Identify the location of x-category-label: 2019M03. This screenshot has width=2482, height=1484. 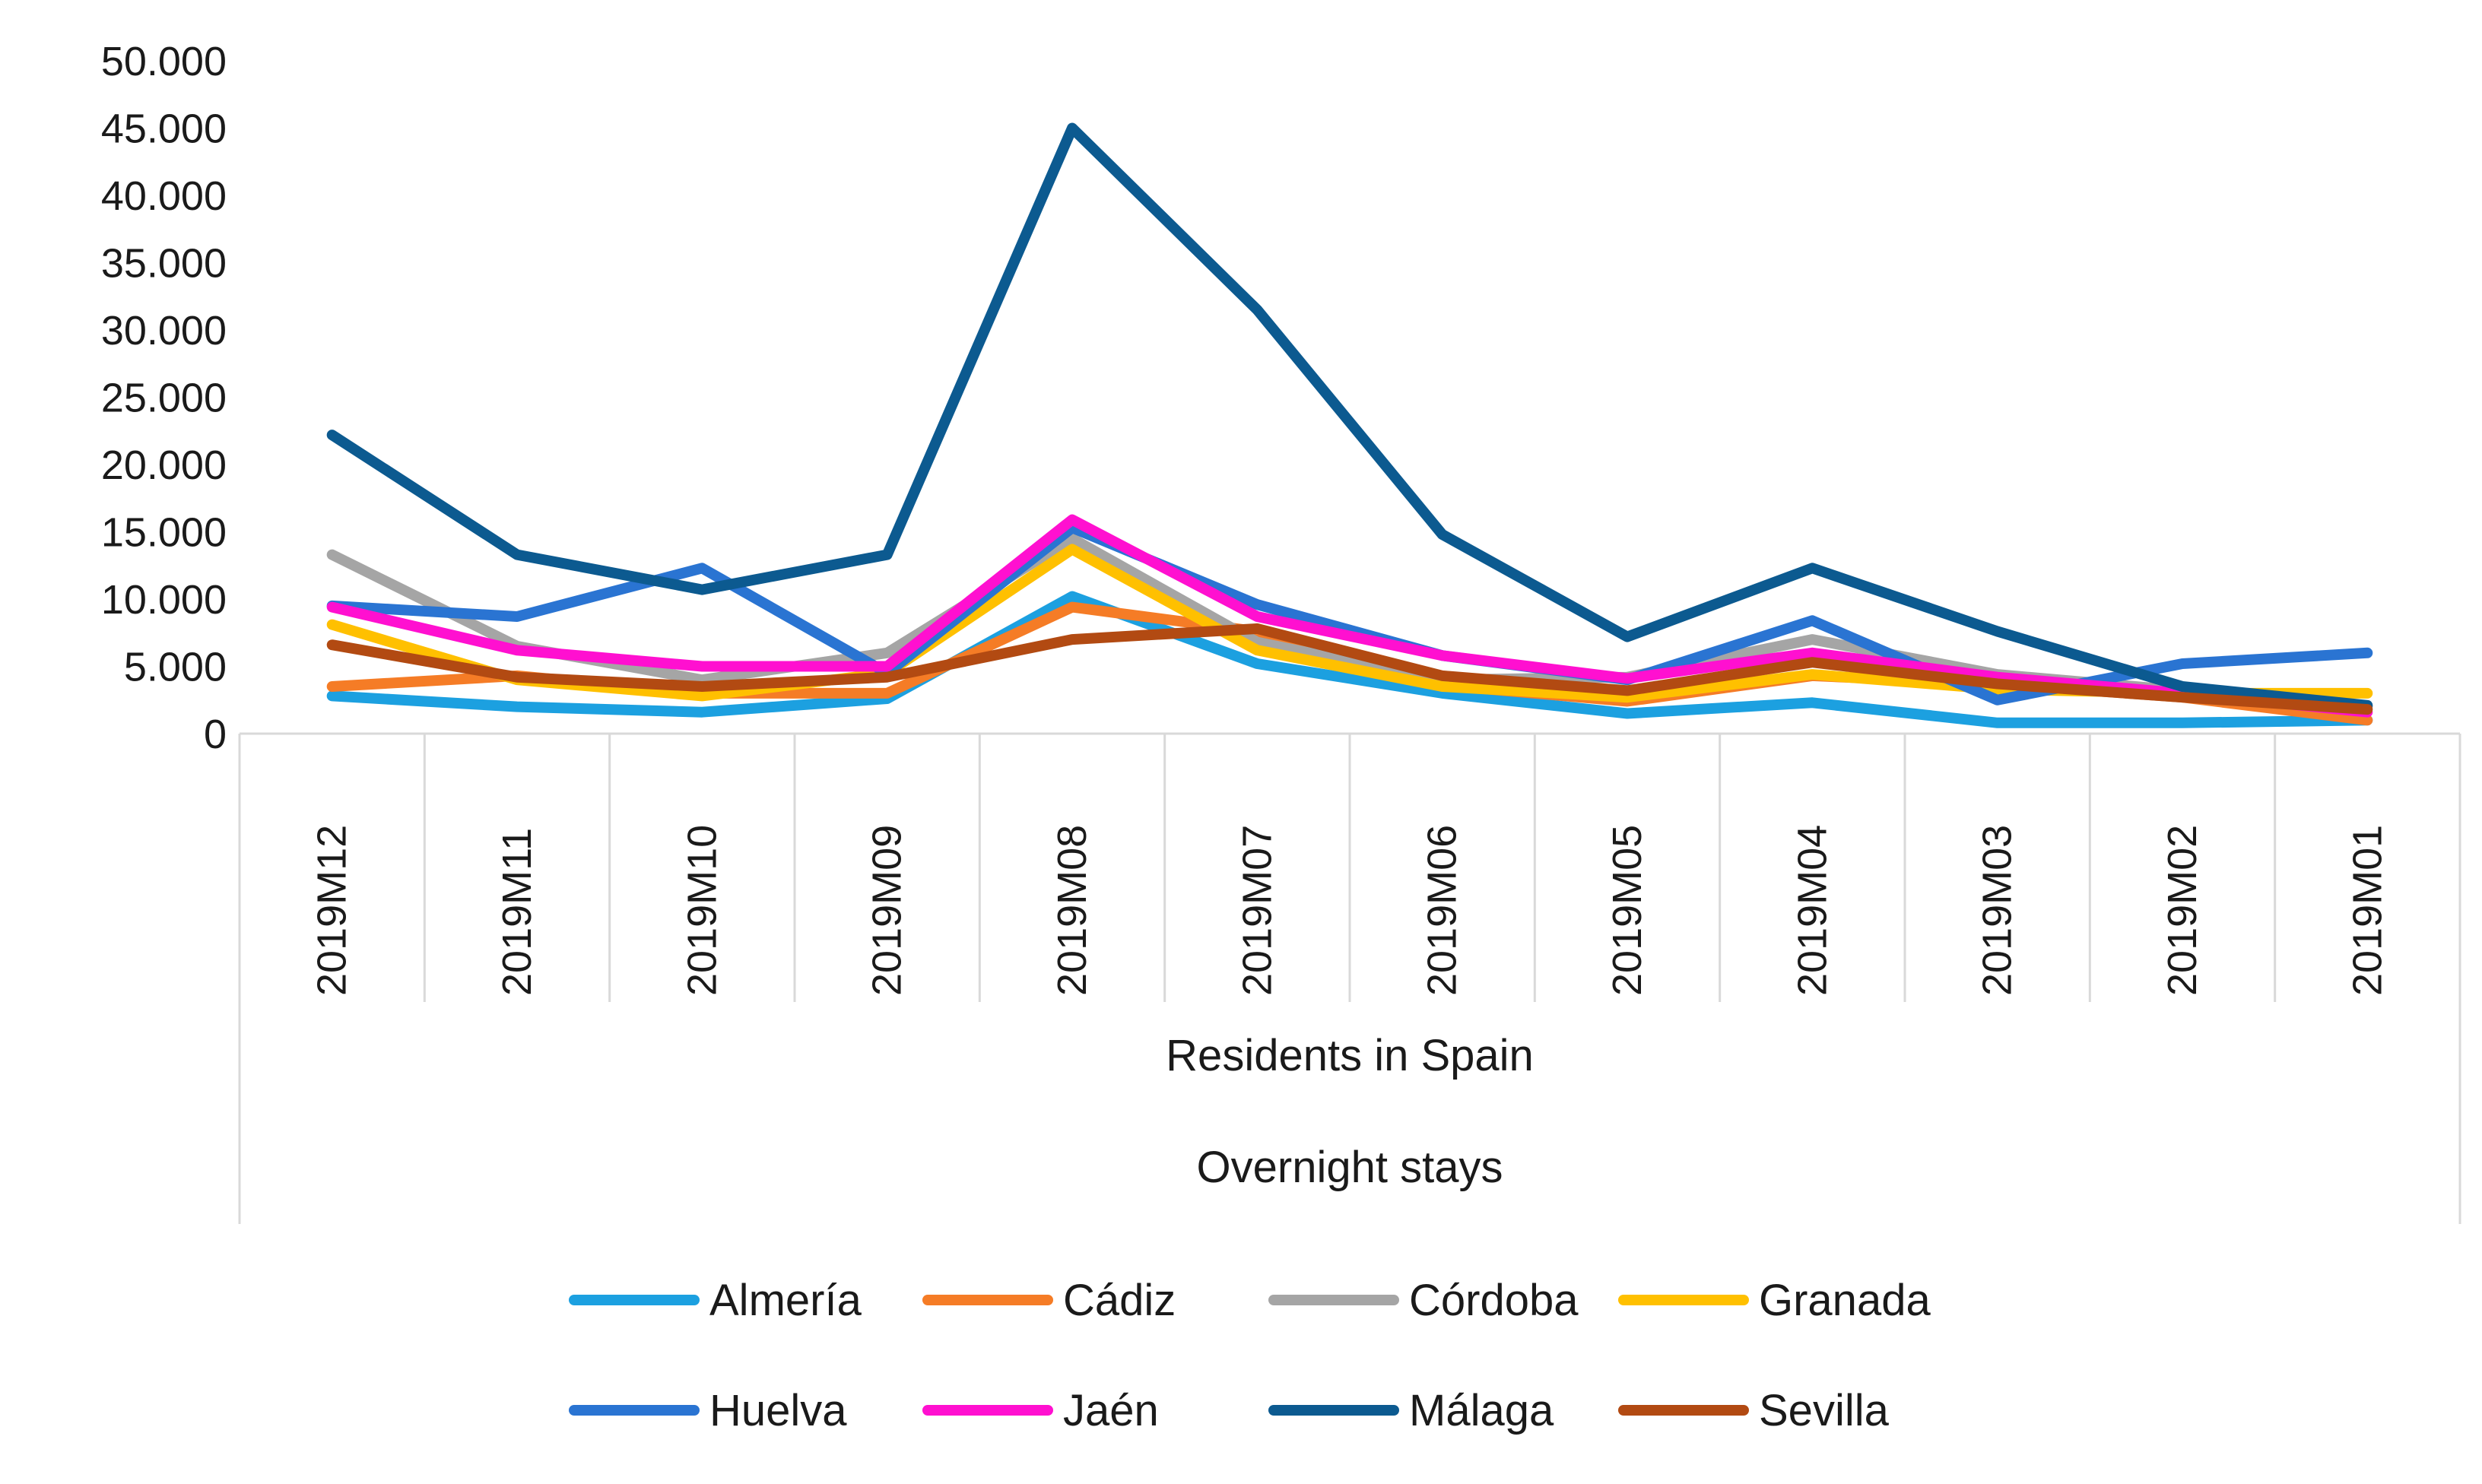
(1997, 910).